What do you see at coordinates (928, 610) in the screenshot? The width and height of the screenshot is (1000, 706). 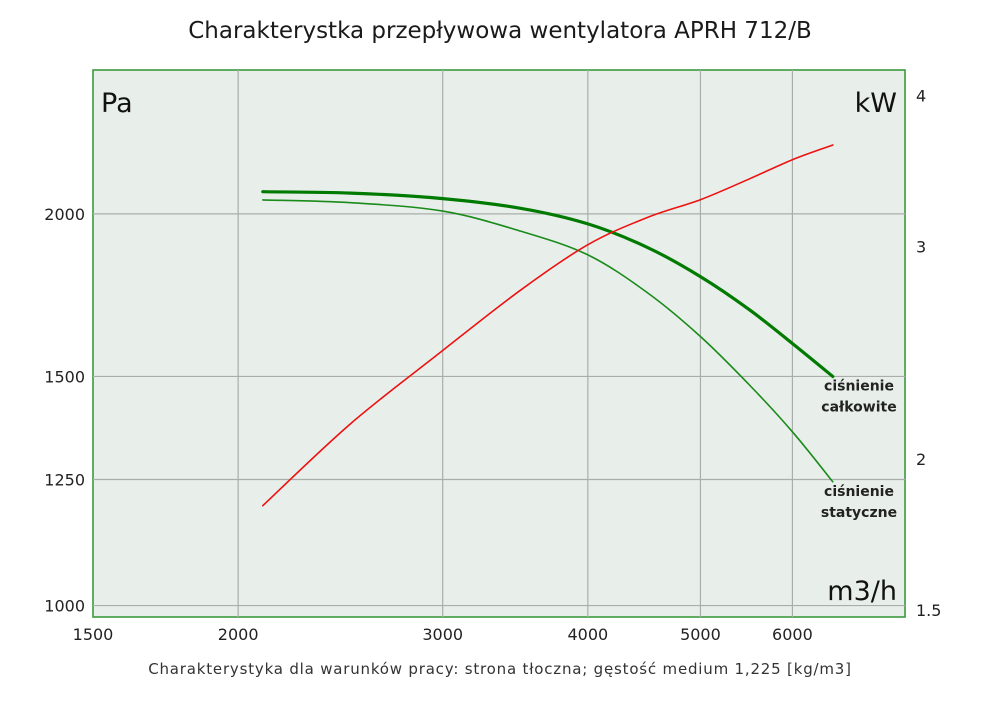 I see `y-right-tick-label: 1.5` at bounding box center [928, 610].